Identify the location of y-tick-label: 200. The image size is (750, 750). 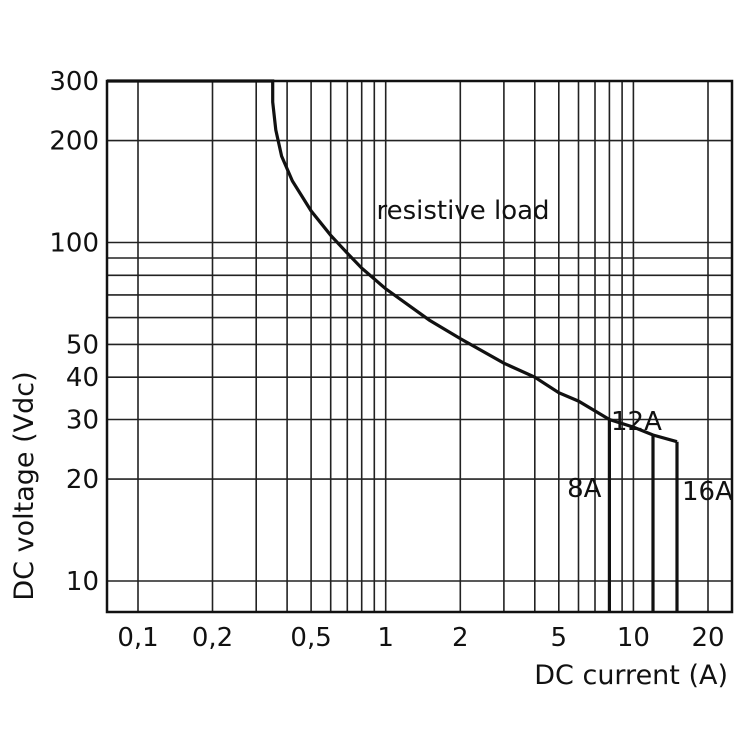
(74, 142).